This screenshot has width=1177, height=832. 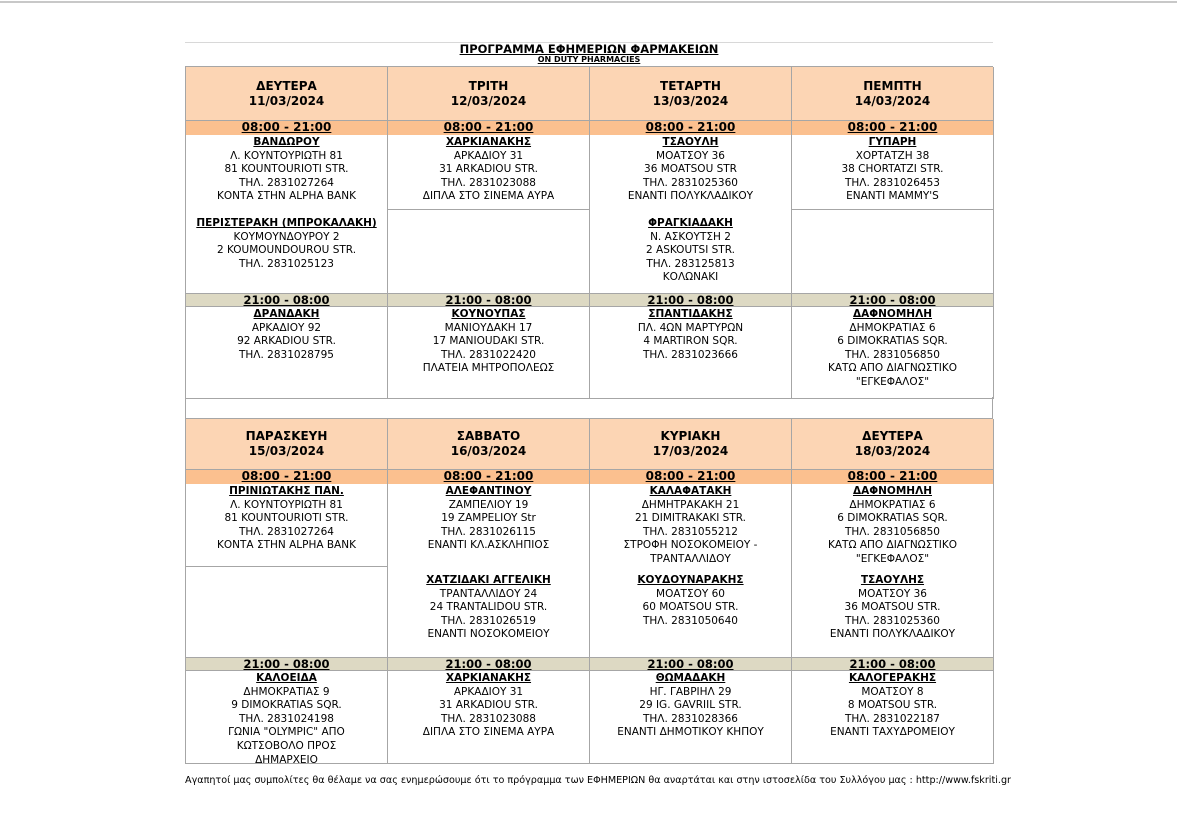 I want to click on pharmacy-line: 24 TRANTALIDOU STR., so click(x=488, y=607).